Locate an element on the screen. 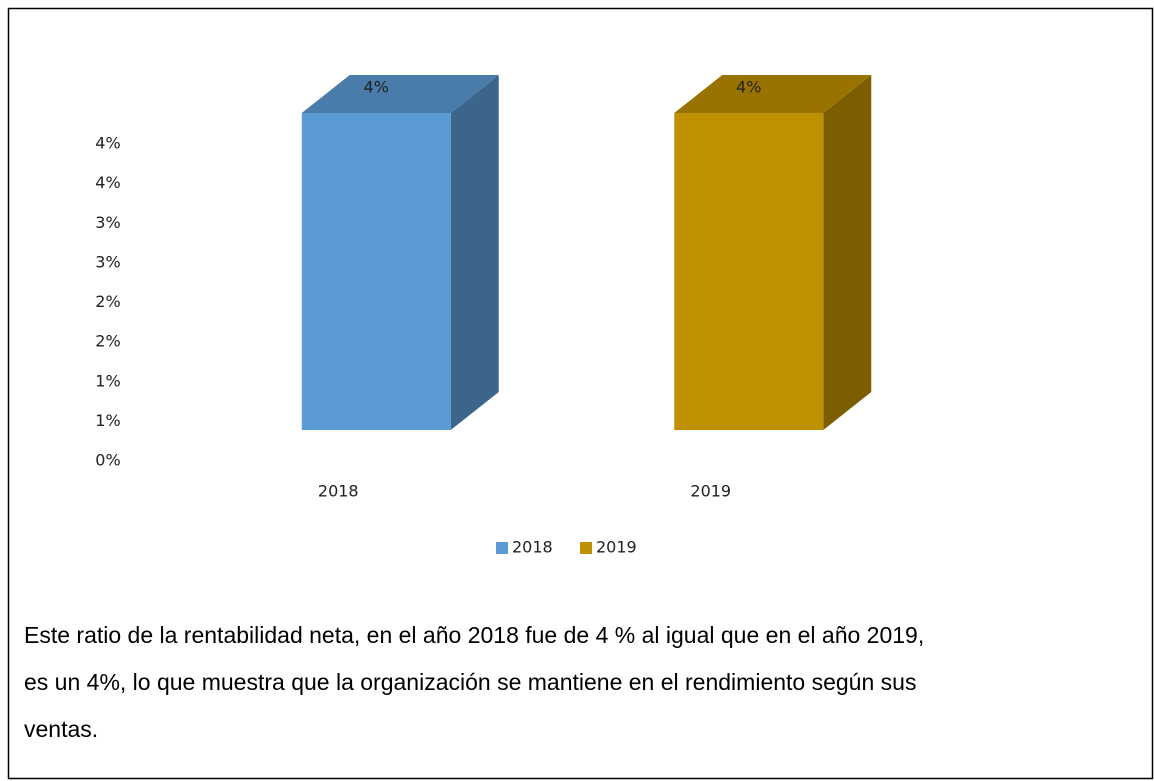 The image size is (1154, 781). caption-line: ventas. is located at coordinates (61, 729).